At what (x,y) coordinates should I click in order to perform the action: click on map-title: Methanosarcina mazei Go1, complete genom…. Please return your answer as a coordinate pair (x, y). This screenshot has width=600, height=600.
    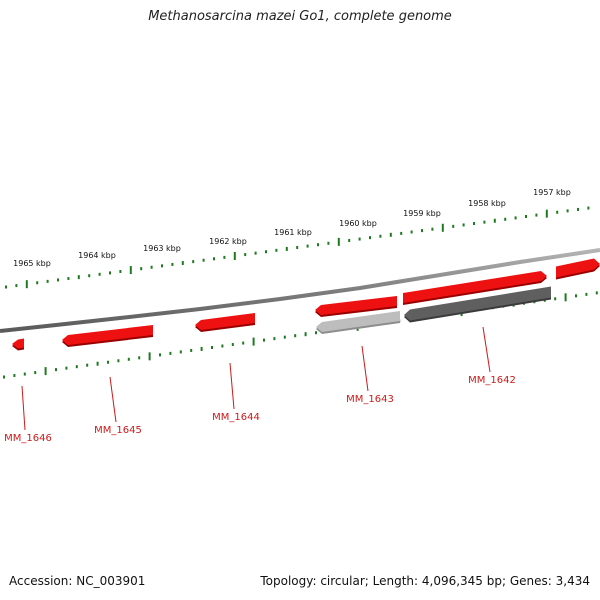
    Looking at the image, I should click on (300, 16).